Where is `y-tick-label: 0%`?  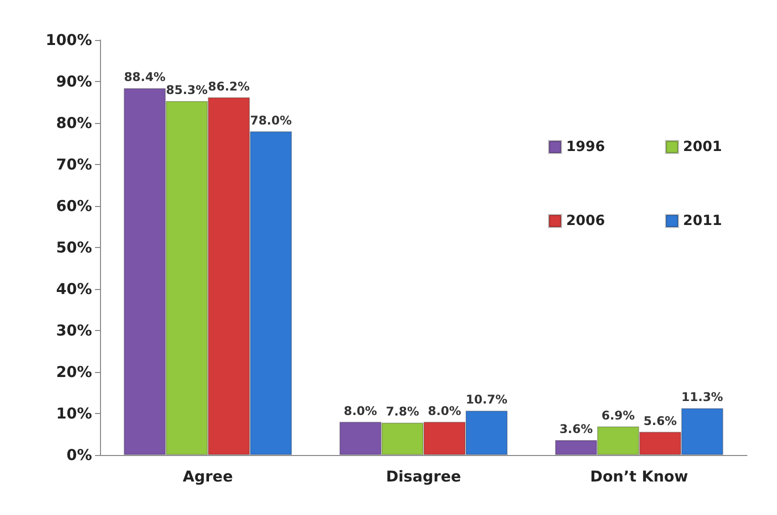
y-tick-label: 0% is located at coordinates (79, 455).